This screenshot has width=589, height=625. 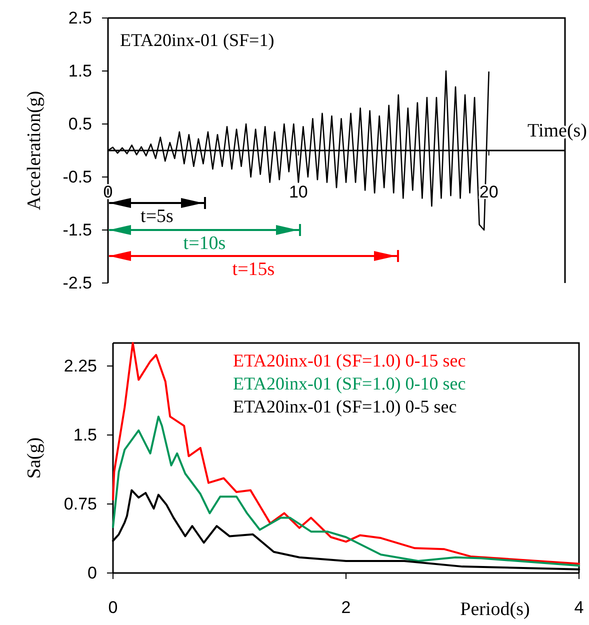 I want to click on y-tick-label: 0.5, so click(x=80, y=124).